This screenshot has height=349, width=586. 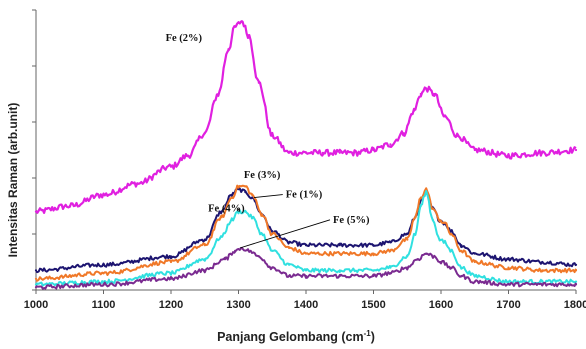 I want to click on x-axis-label-superscript: -1, so click(x=368, y=333).